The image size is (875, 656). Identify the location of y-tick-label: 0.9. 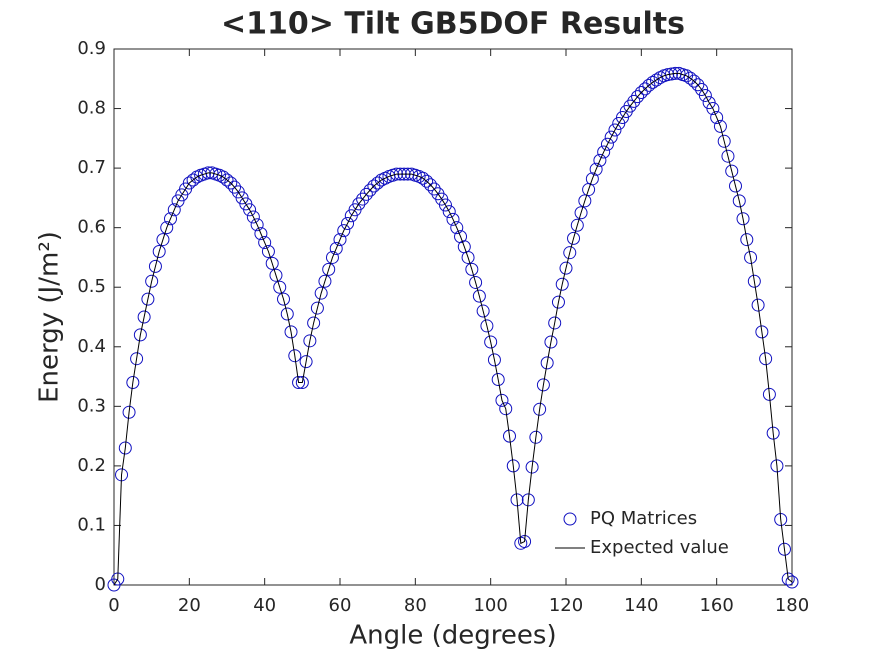
(91, 48).